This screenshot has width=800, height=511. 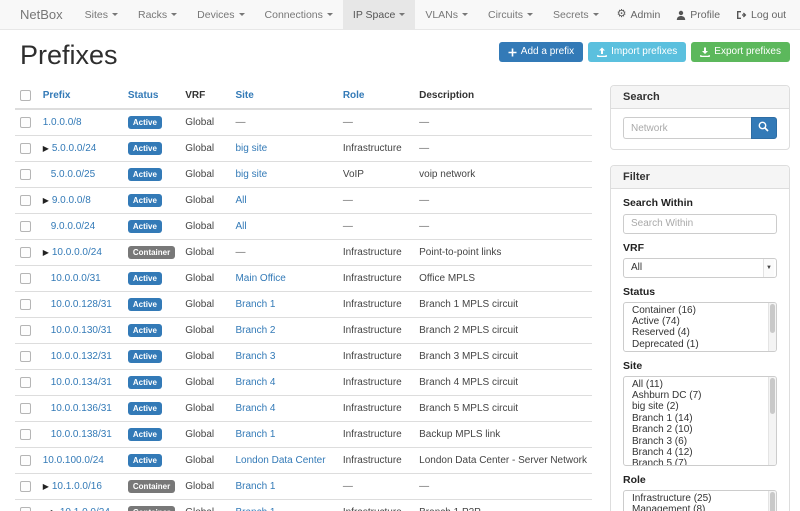 What do you see at coordinates (740, 52) in the screenshot?
I see `export-prefixes-button: Export prefixes` at bounding box center [740, 52].